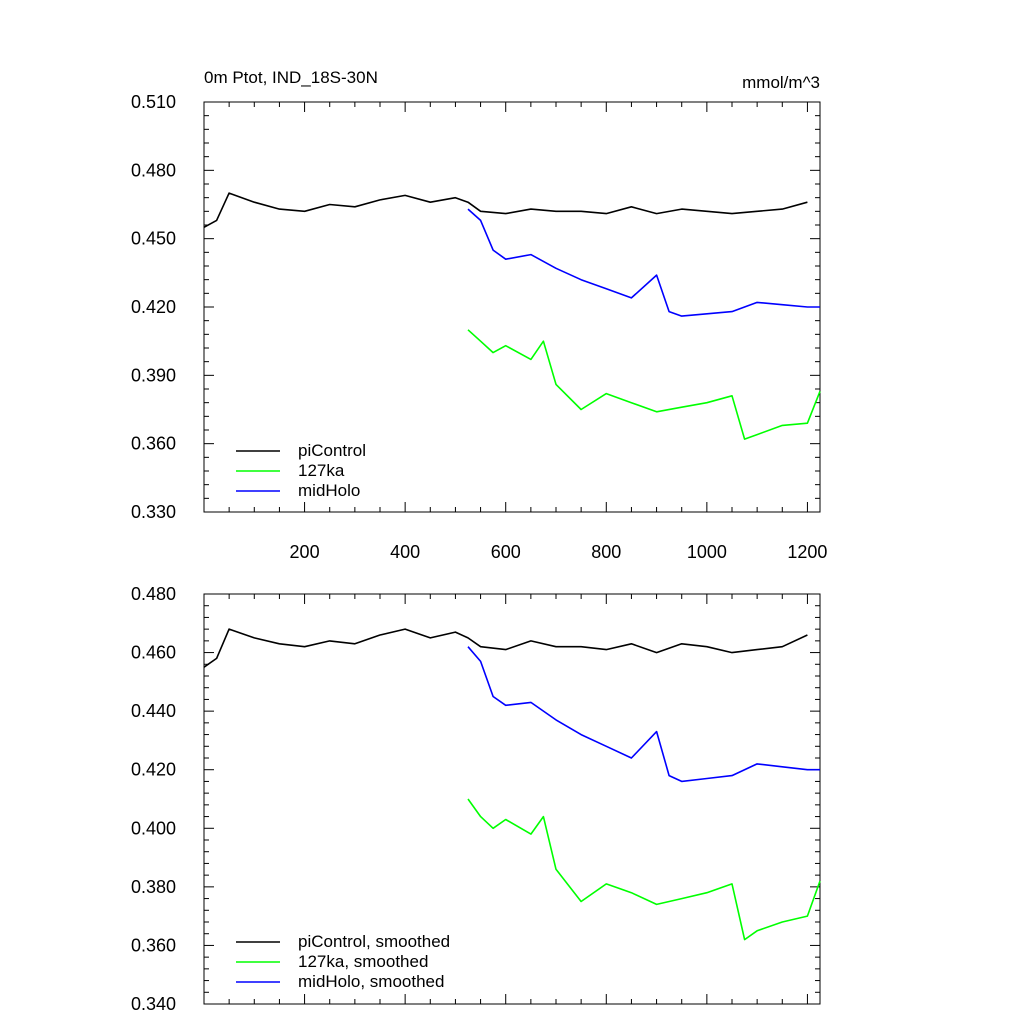 The height and width of the screenshot is (1024, 1024). What do you see at coordinates (363, 961) in the screenshot?
I see `legend-label-127ka-smoothed: 127ka, smoothed` at bounding box center [363, 961].